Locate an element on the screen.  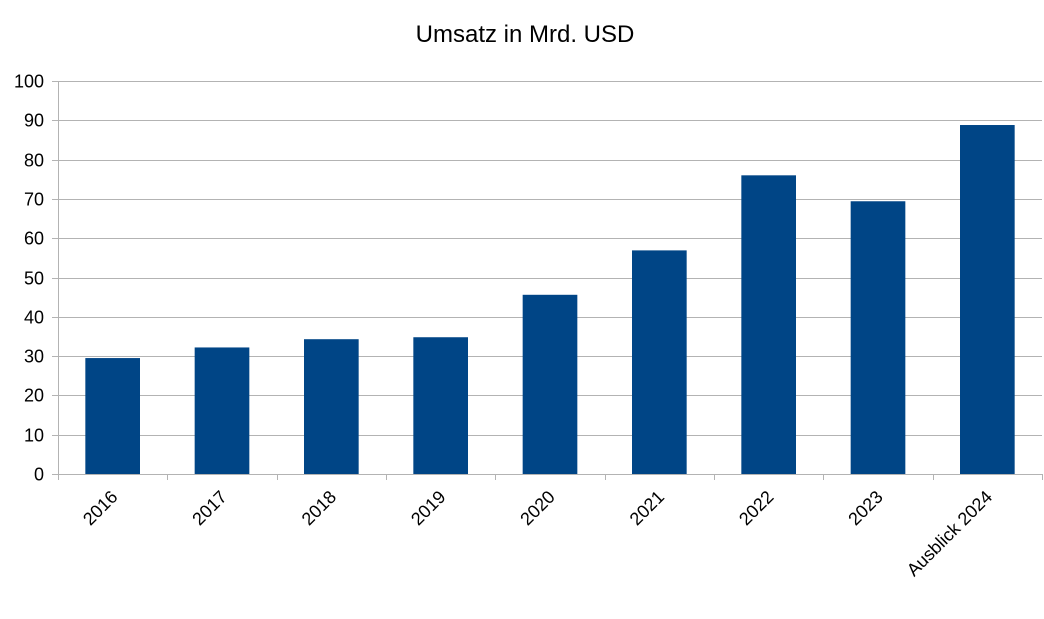
y-tick-label: 70 is located at coordinates (34, 200).